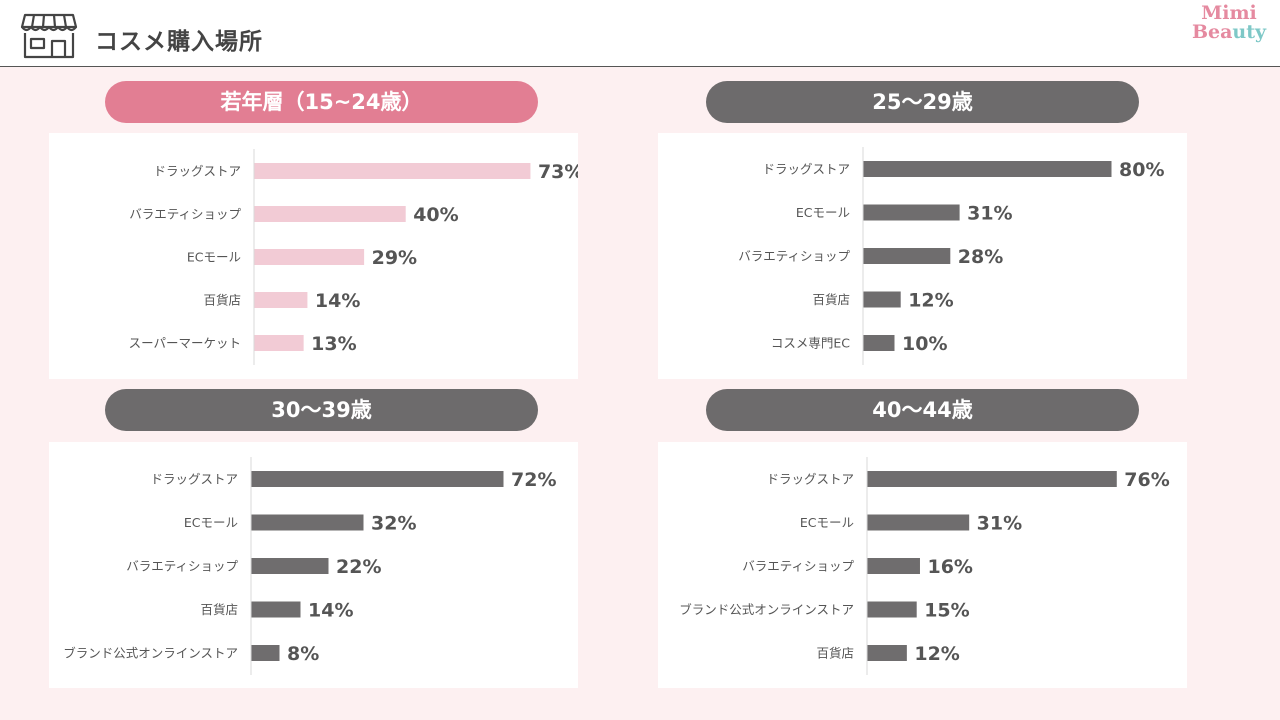  Describe the element at coordinates (333, 344) in the screenshot. I see `value-label: 13%` at that location.